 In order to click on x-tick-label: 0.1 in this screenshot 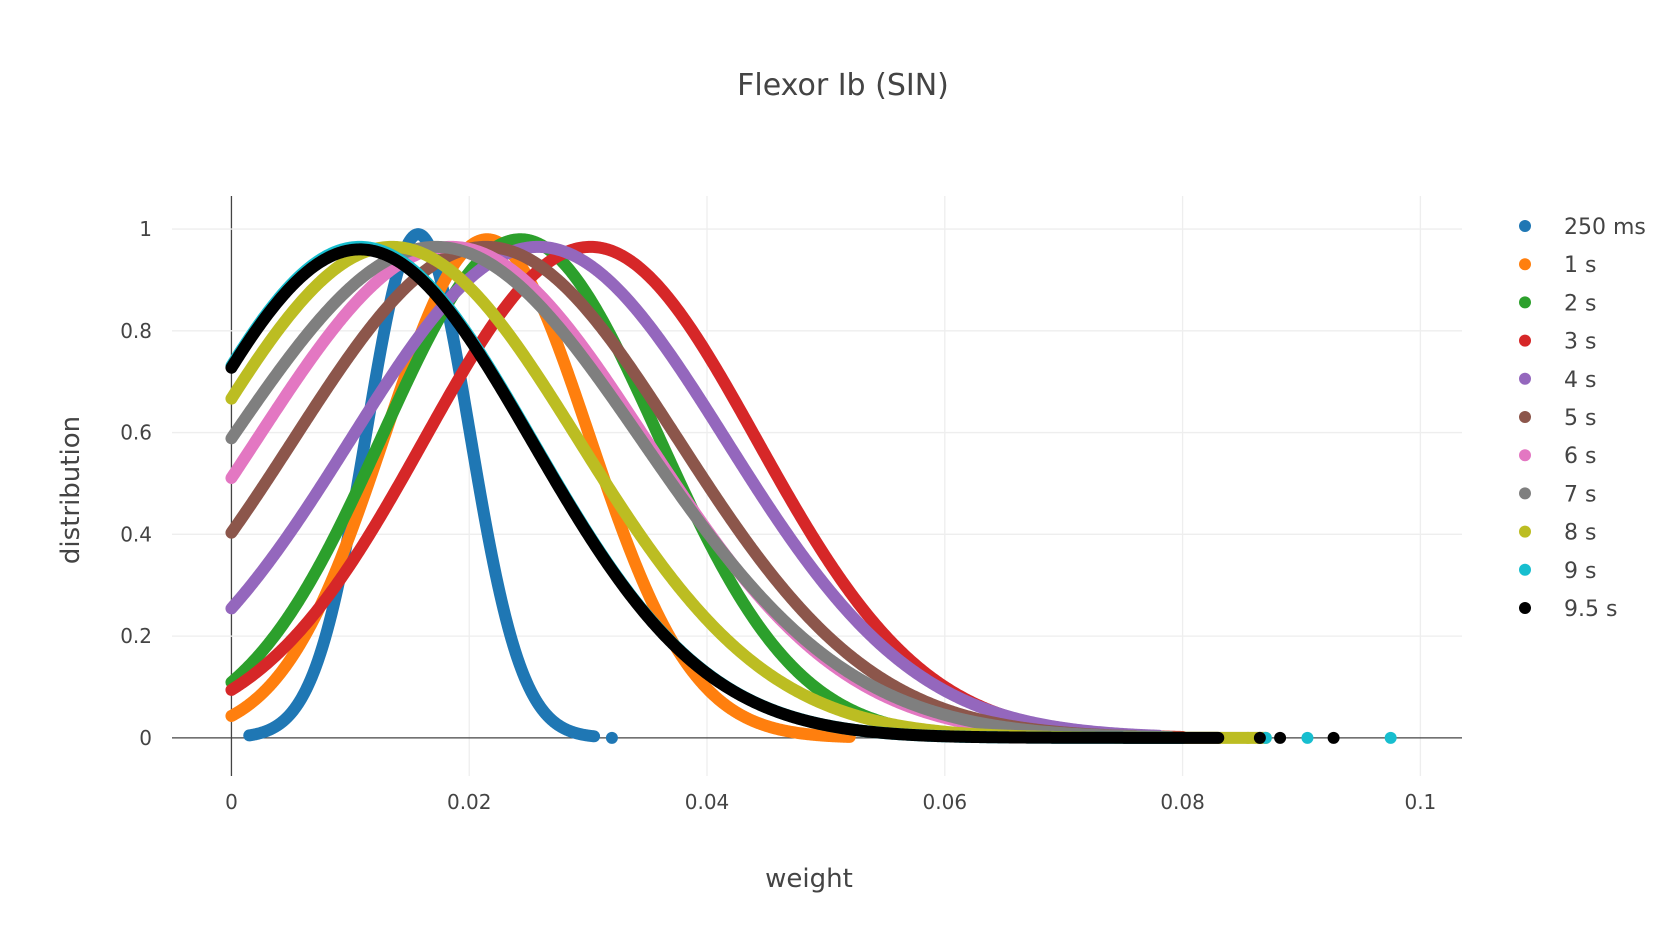, I will do `click(1420, 802)`.